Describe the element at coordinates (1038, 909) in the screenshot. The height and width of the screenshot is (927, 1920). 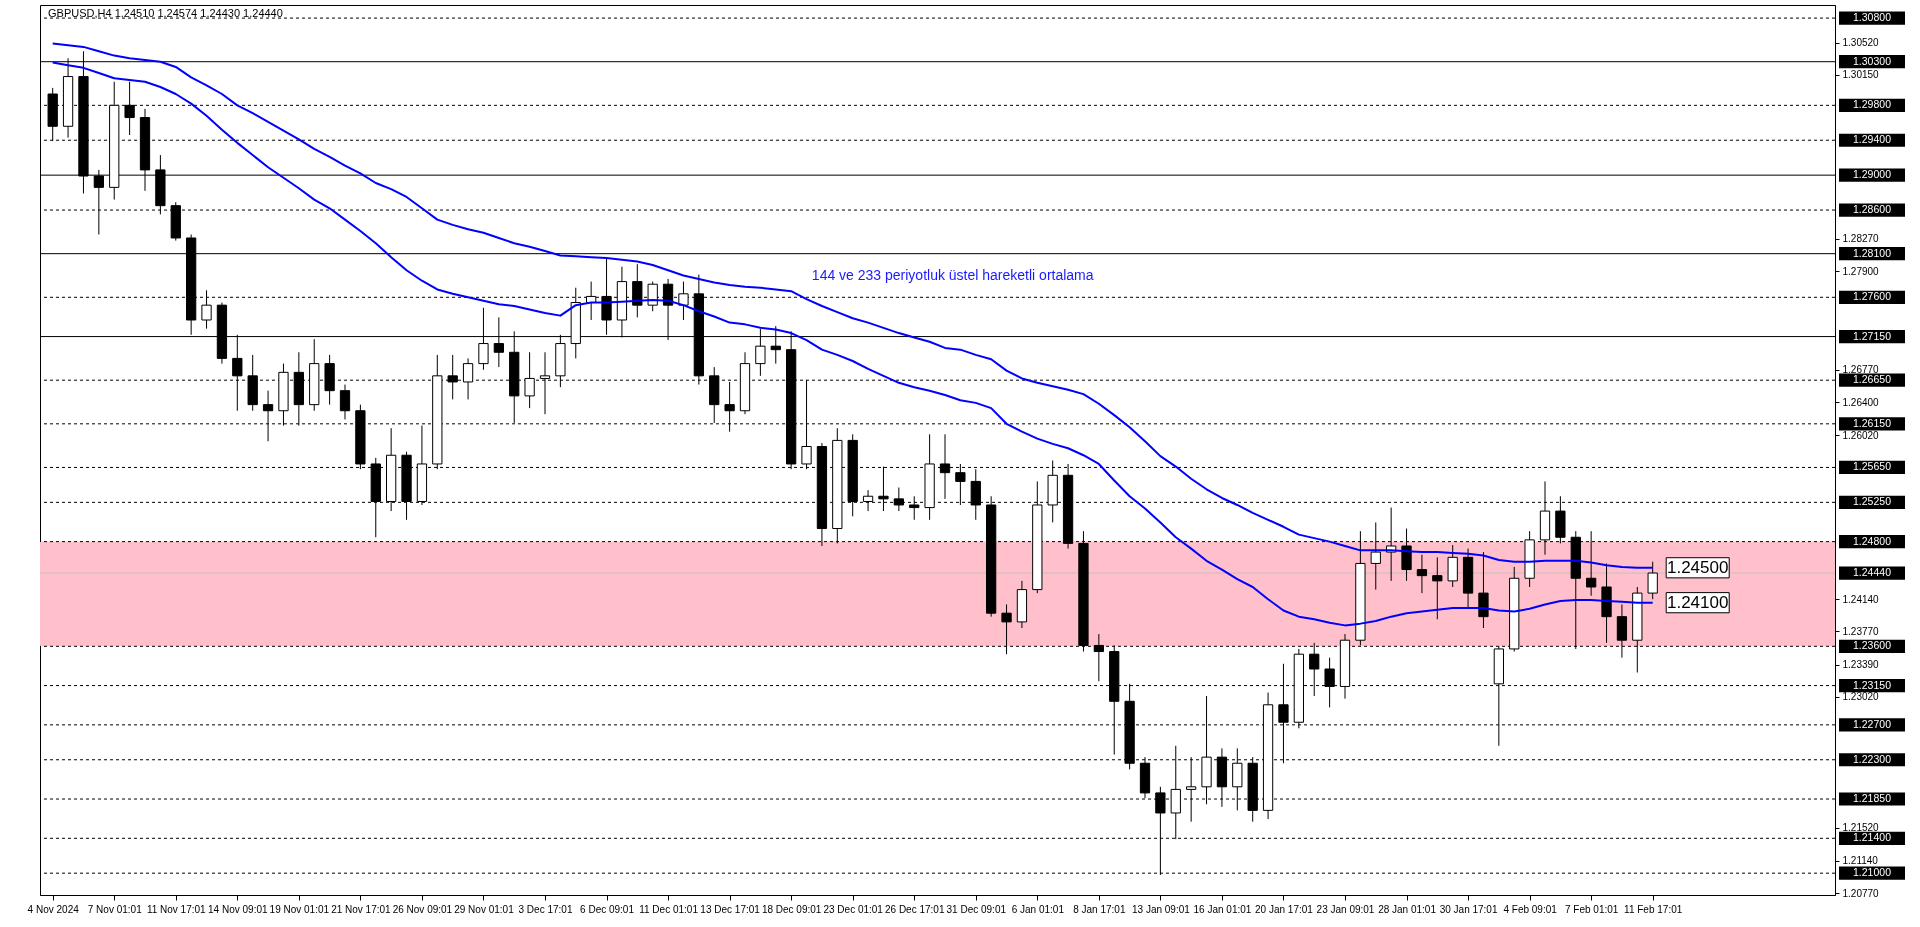
I see `x-tick-label: 6 Jan 01:01` at that location.